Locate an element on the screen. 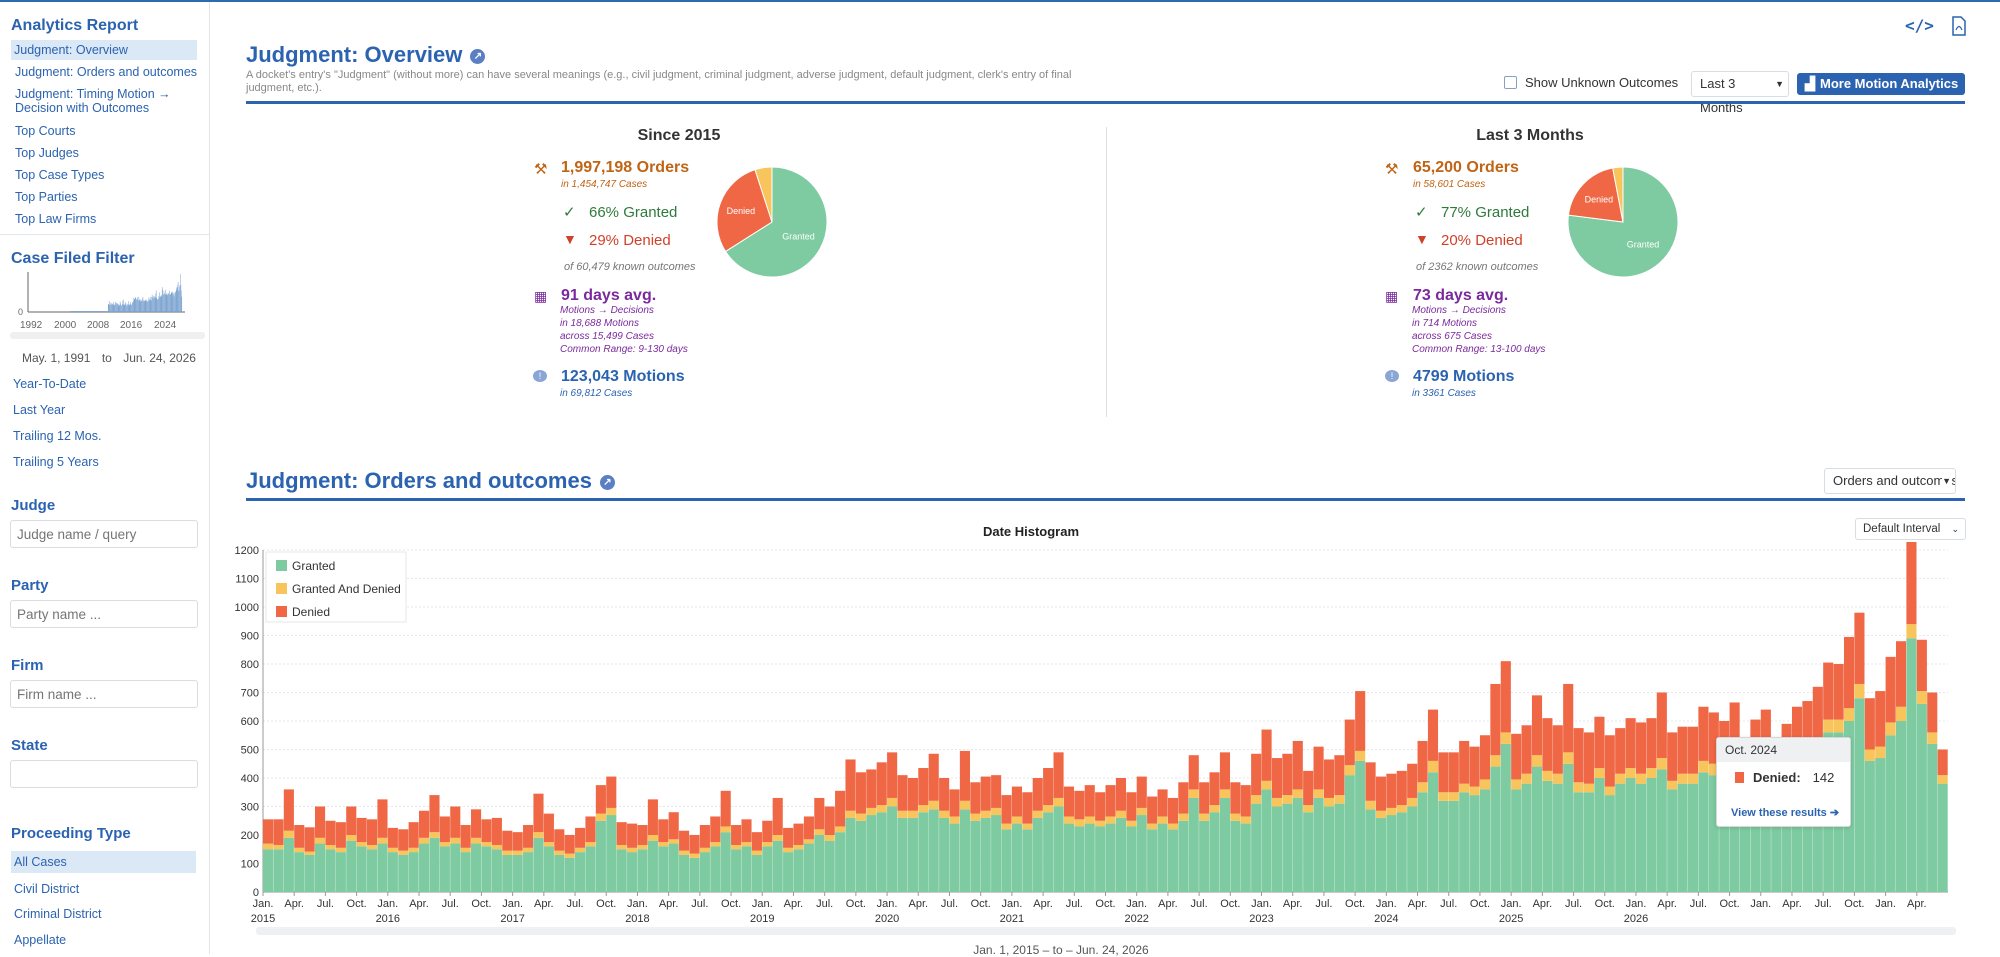  sidebar-item-orders-outcomes: Judgment: Orders and outcomes is located at coordinates (106, 72).